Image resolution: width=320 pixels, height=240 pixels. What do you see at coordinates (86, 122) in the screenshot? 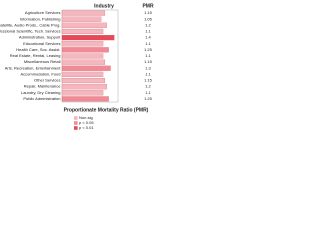
I see `legend-label: p < 0.05` at bounding box center [86, 122].